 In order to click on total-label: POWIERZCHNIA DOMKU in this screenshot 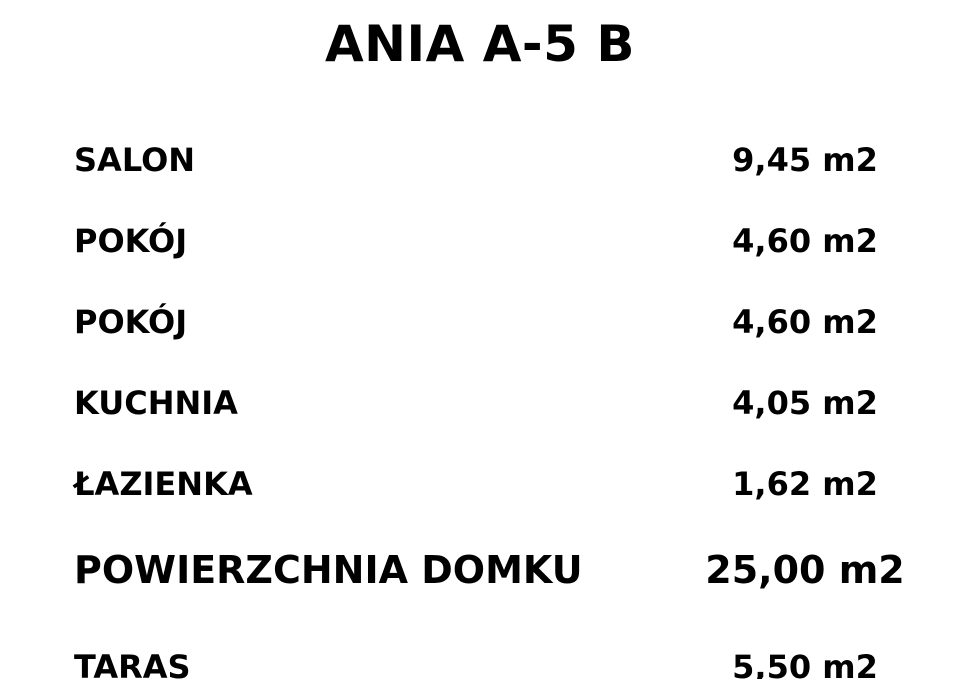, I will do `click(328, 570)`.